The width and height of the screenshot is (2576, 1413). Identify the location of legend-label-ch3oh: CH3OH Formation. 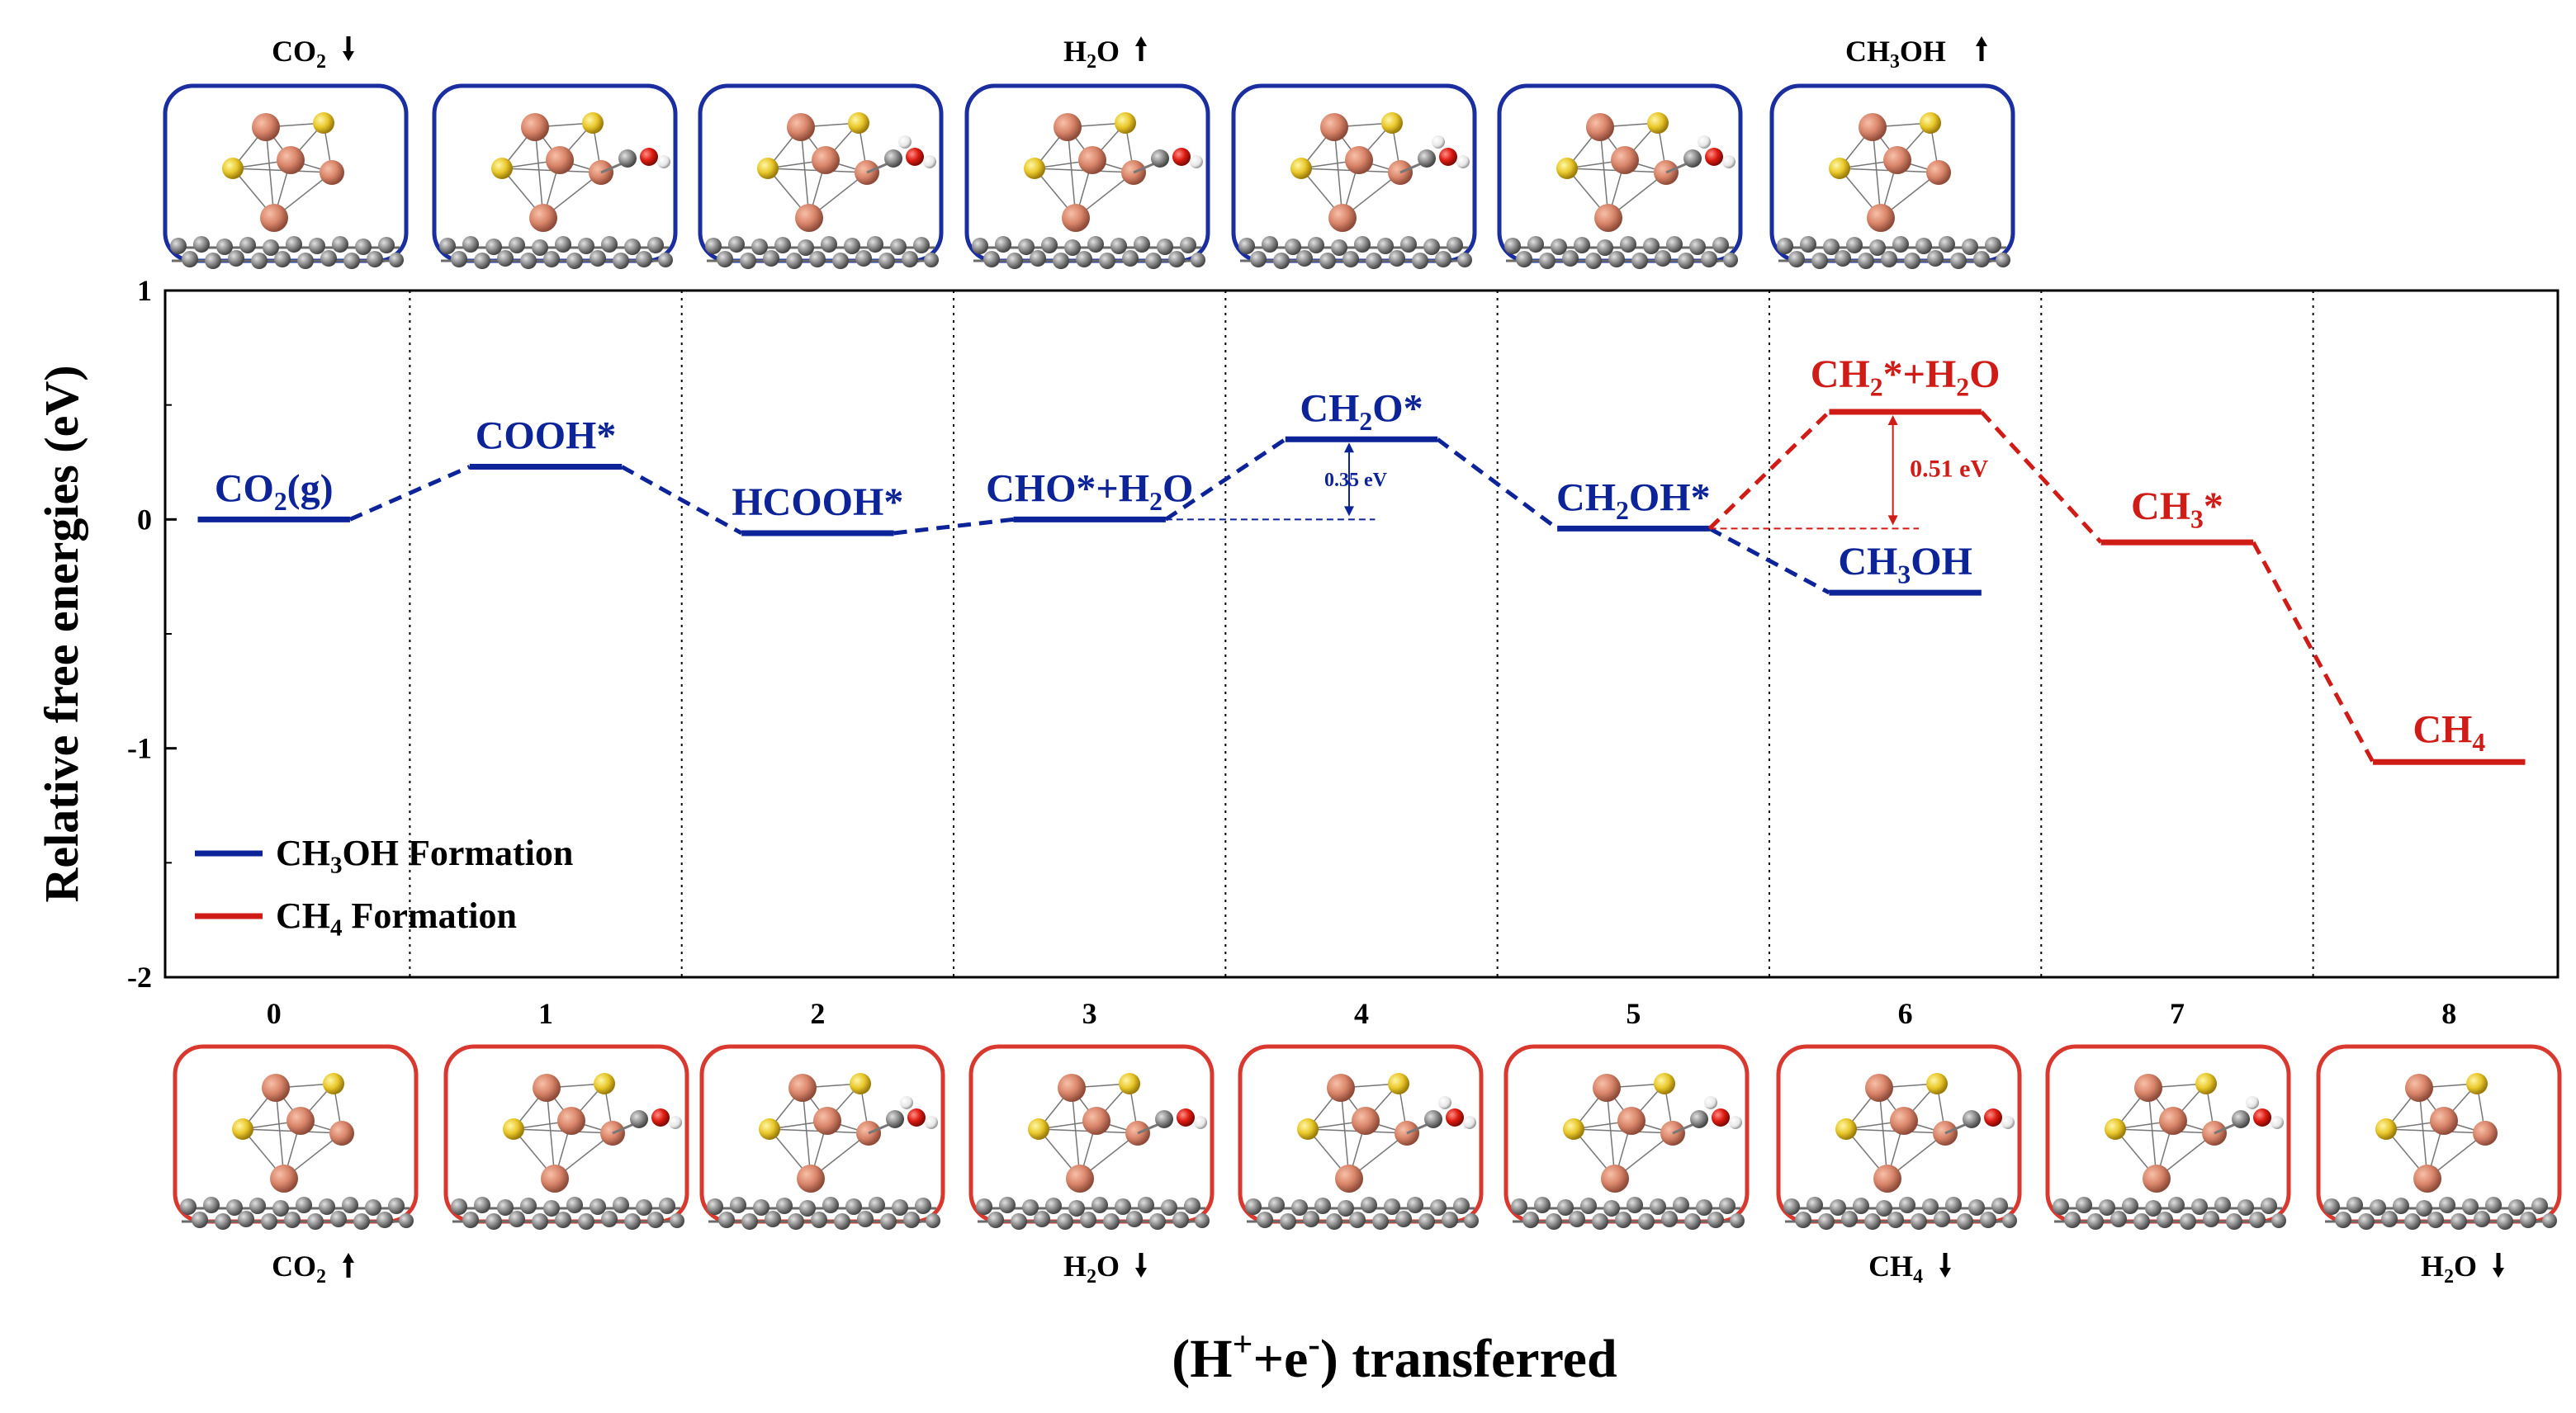
(424, 856).